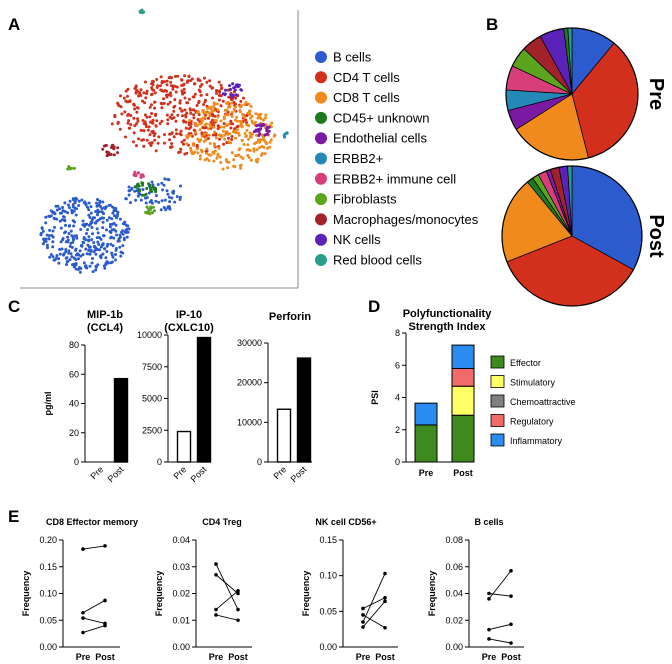 The width and height of the screenshot is (672, 664). Describe the element at coordinates (181, 540) in the screenshot. I see `y-tick-label: 0.04` at that location.